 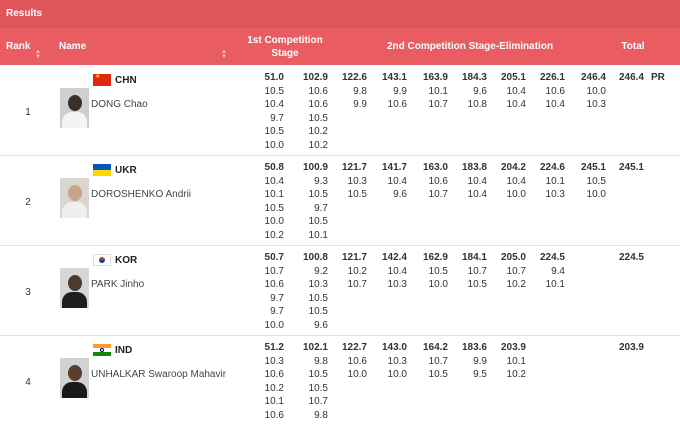 I want to click on shot-score: 9.2, so click(x=321, y=271).